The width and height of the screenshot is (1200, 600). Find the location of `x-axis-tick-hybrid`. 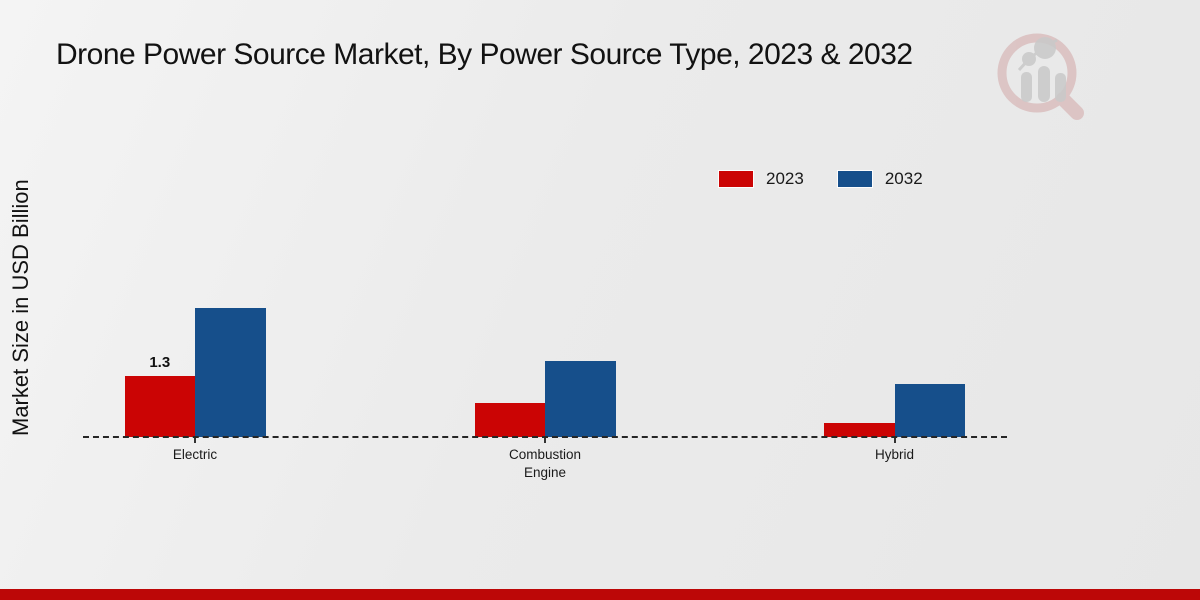

x-axis-tick-hybrid is located at coordinates (894, 440).